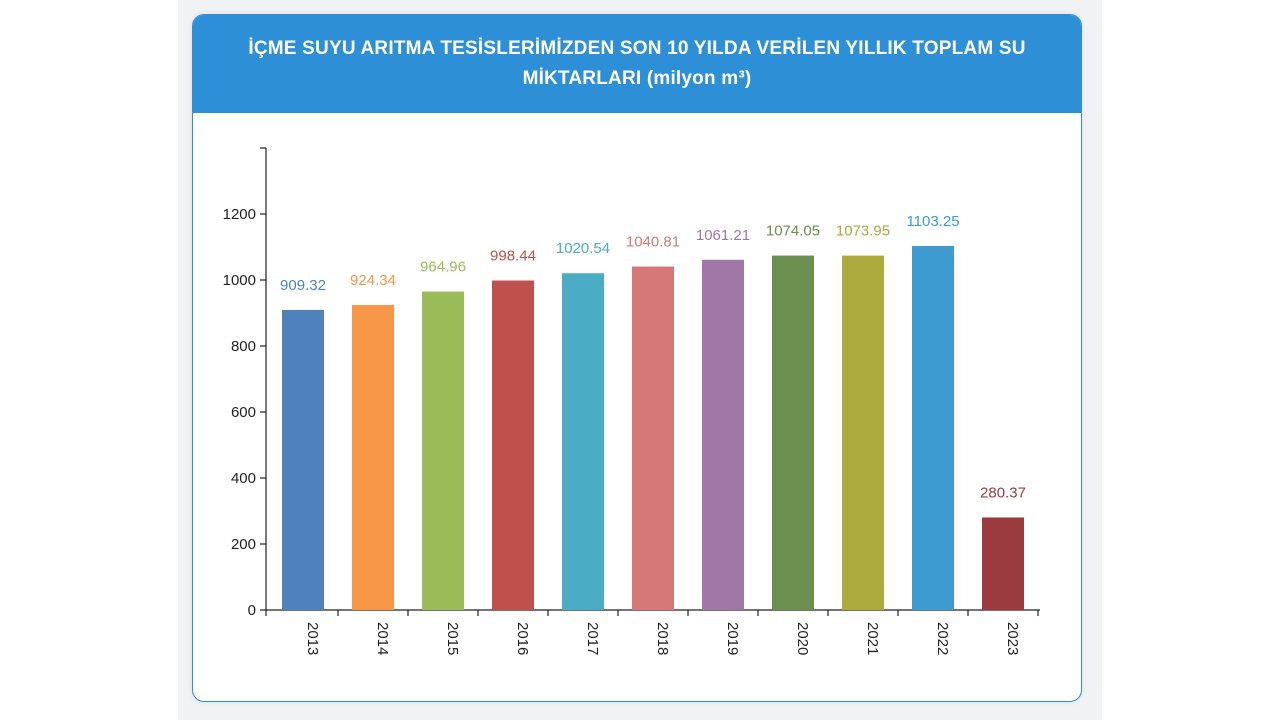  Describe the element at coordinates (312, 638) in the screenshot. I see `x-tick-label-2013: 2013` at that location.